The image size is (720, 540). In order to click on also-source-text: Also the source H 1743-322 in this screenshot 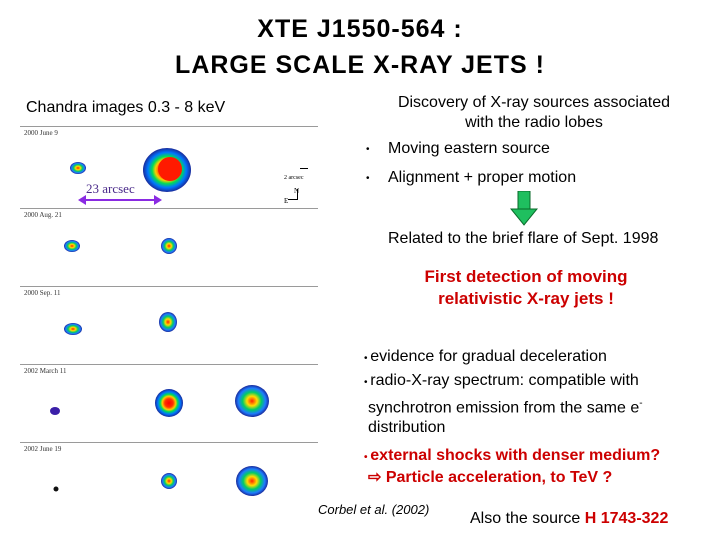, I will do `click(569, 519)`.